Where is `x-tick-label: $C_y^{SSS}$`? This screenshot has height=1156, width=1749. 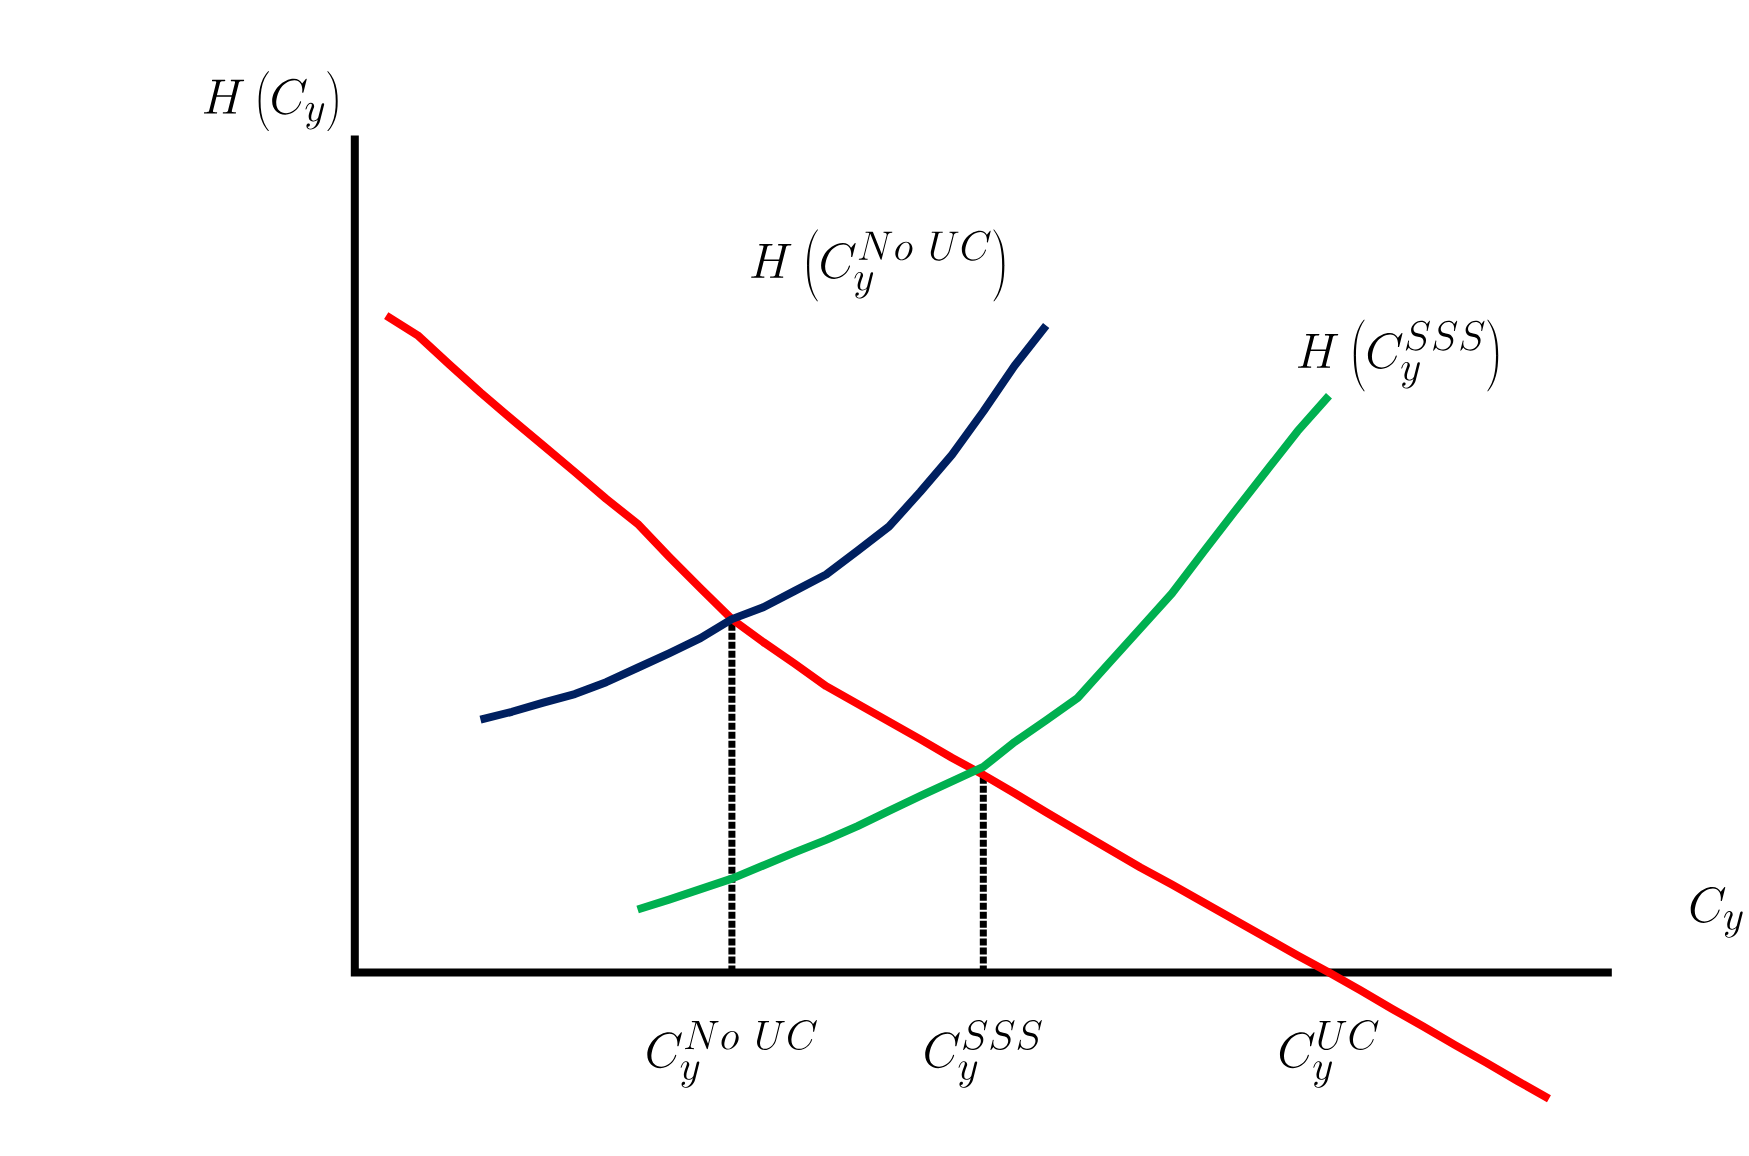 x-tick-label: $C_y^{SSS}$ is located at coordinates (983, 1054).